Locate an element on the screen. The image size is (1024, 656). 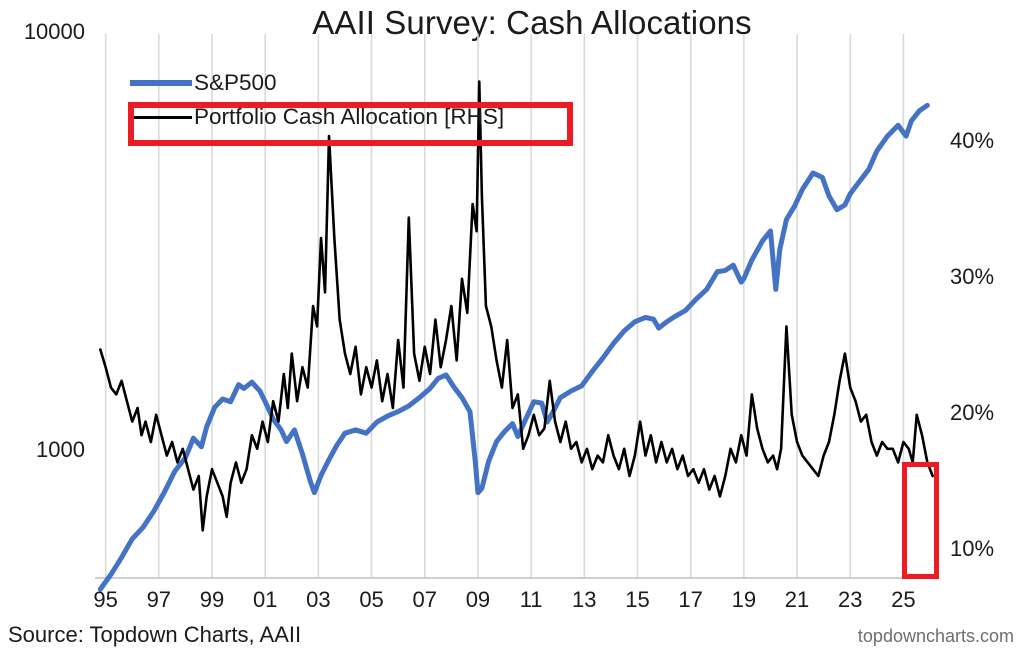
source-note: Source: Topdown Charts, AAII is located at coordinates (155, 634).